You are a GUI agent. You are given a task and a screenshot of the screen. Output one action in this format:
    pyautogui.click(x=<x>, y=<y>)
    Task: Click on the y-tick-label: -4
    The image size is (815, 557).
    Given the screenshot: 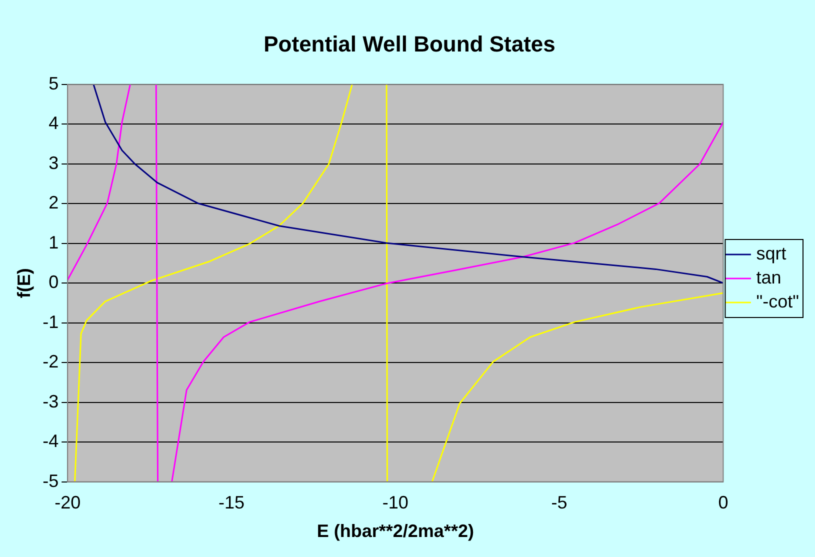 What is the action you would take?
    pyautogui.click(x=50, y=441)
    